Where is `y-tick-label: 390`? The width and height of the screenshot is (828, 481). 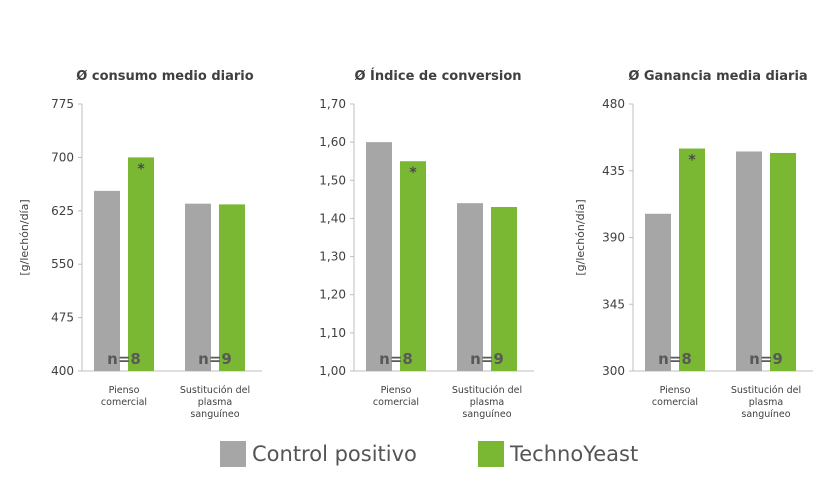
y-tick-label: 390 is located at coordinates (613, 238).